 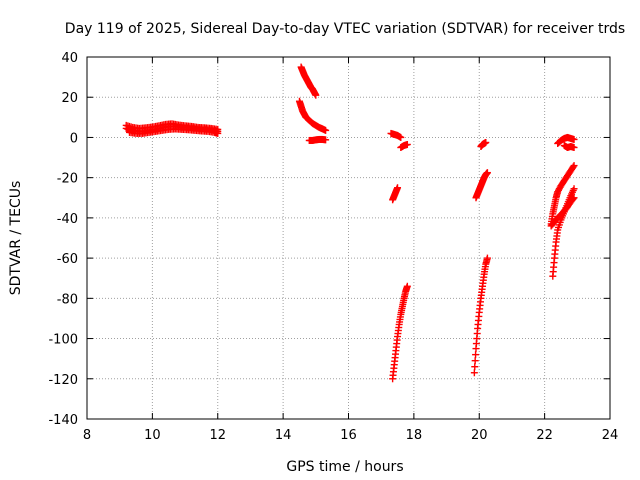 I want to click on x-tick-label: 12, so click(x=217, y=435).